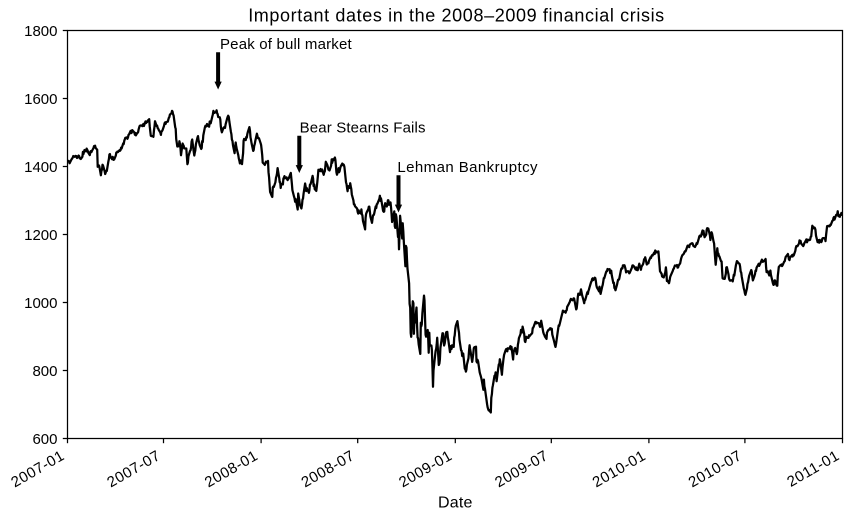  I want to click on svg-text: 1200, so click(40, 235).